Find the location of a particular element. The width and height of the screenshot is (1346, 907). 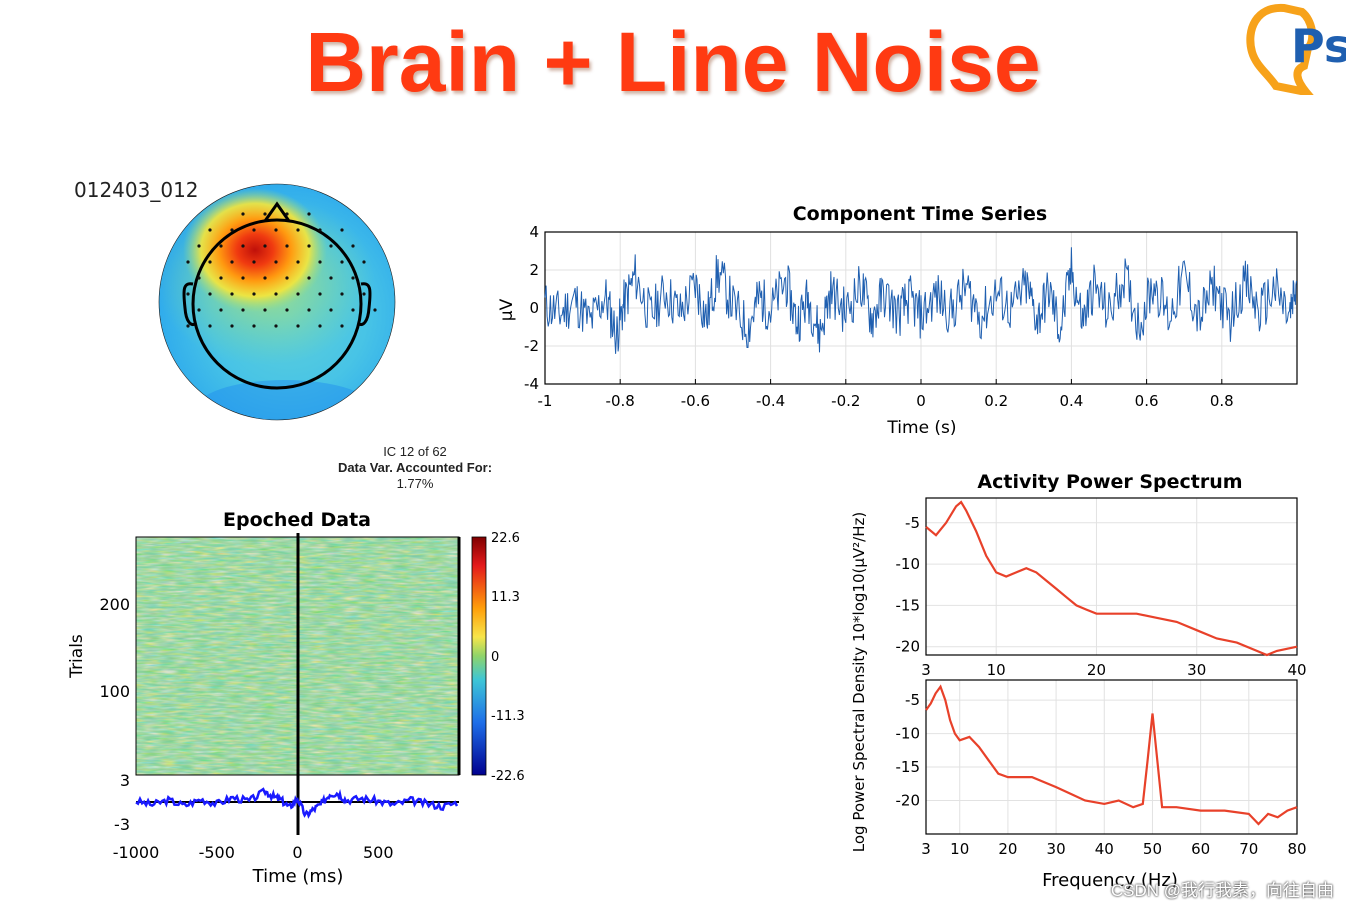

x-tick-label: 30 is located at coordinates (1196, 670).